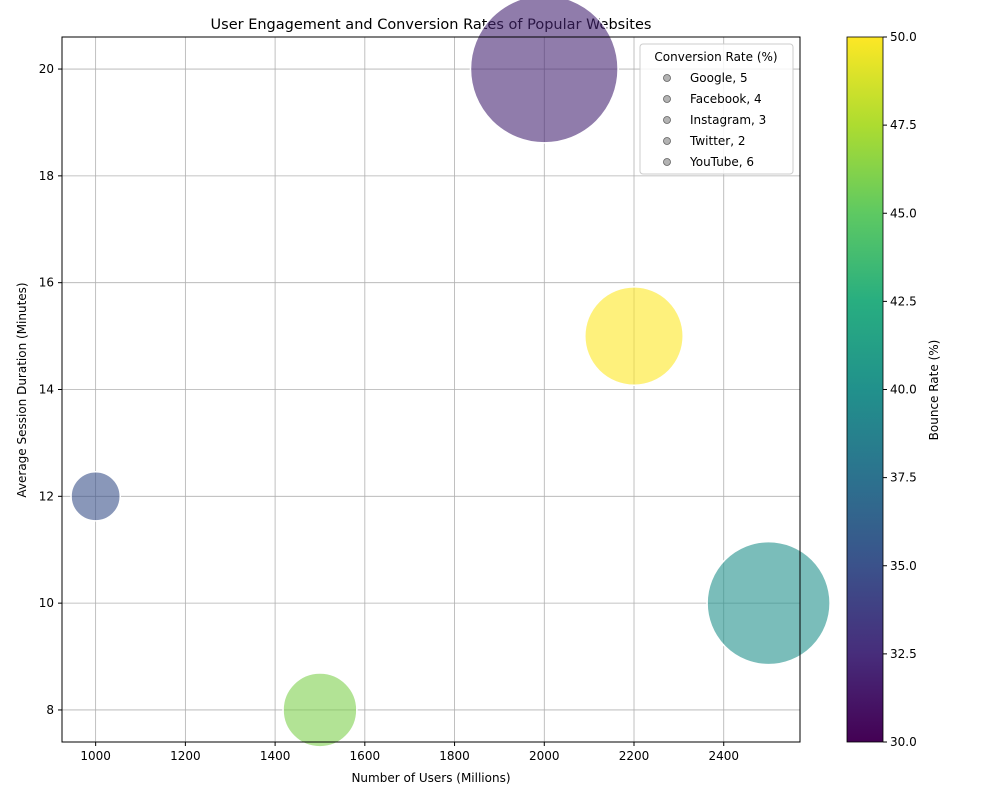 This screenshot has width=1000, height=800. What do you see at coordinates (544, 72) in the screenshot?
I see `bubble-facebook` at bounding box center [544, 72].